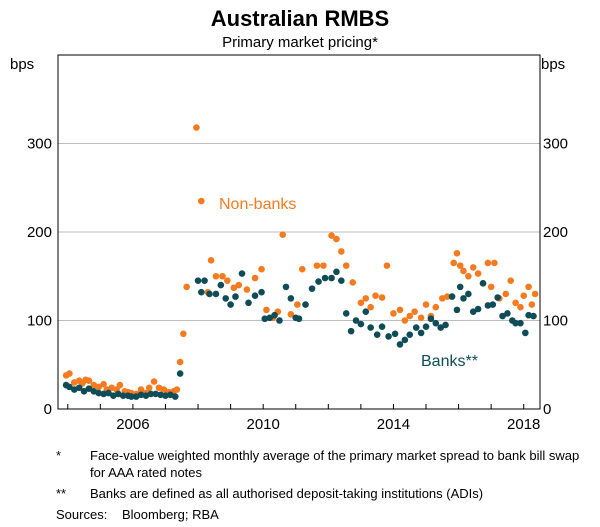 The width and height of the screenshot is (600, 527). Describe the element at coordinates (303, 418) in the screenshot. I see `x-axis-ticks: 2006 2010 2014 2018` at that location.